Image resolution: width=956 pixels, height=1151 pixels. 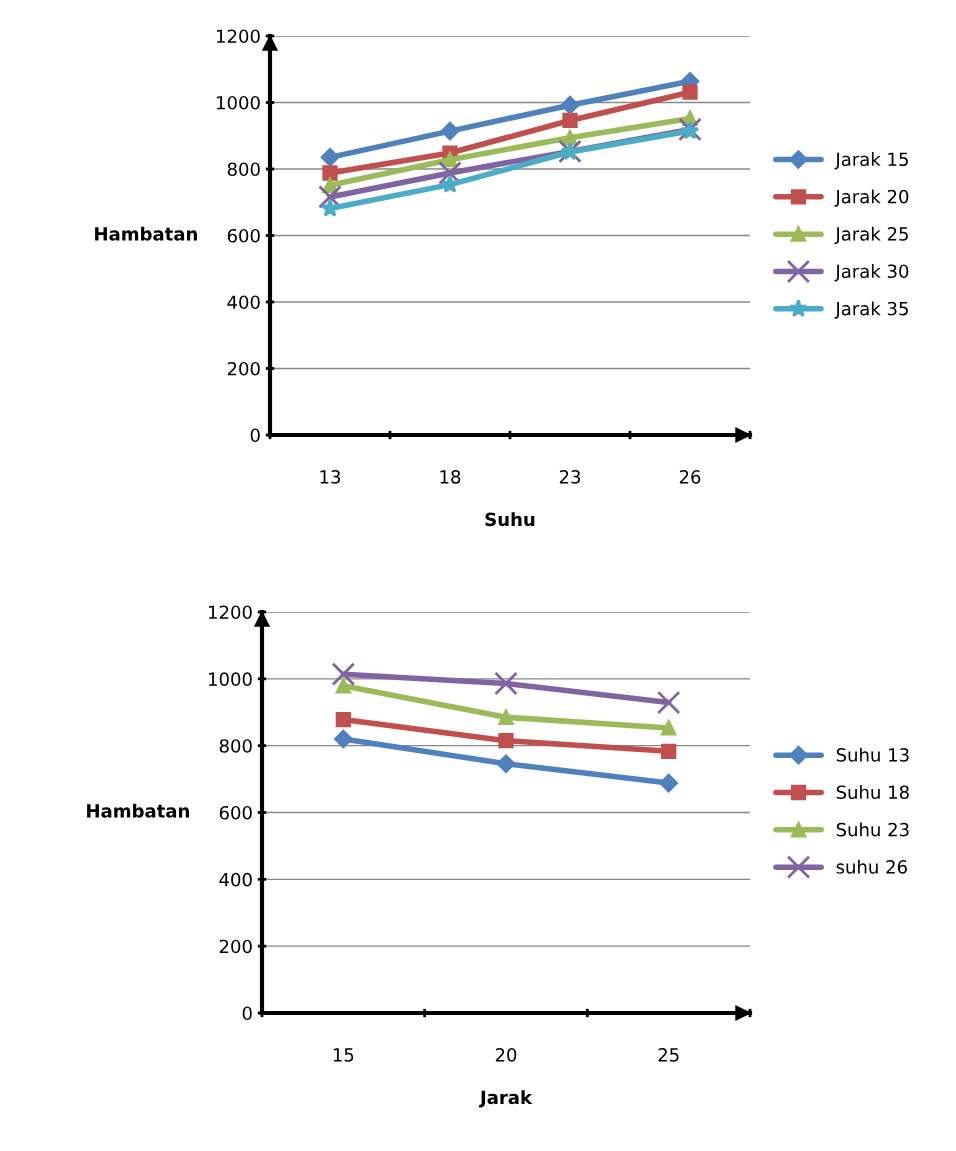 What do you see at coordinates (668, 1055) in the screenshot?
I see `x-tick-label: 25` at bounding box center [668, 1055].